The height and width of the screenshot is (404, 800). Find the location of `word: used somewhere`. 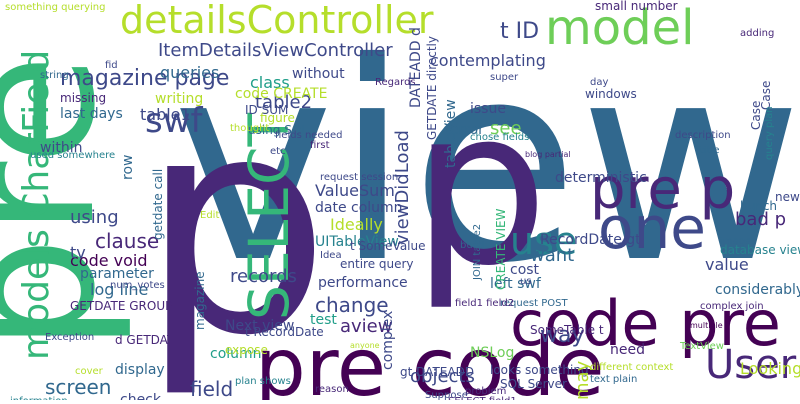

word: used somewhere is located at coordinates (72, 155).